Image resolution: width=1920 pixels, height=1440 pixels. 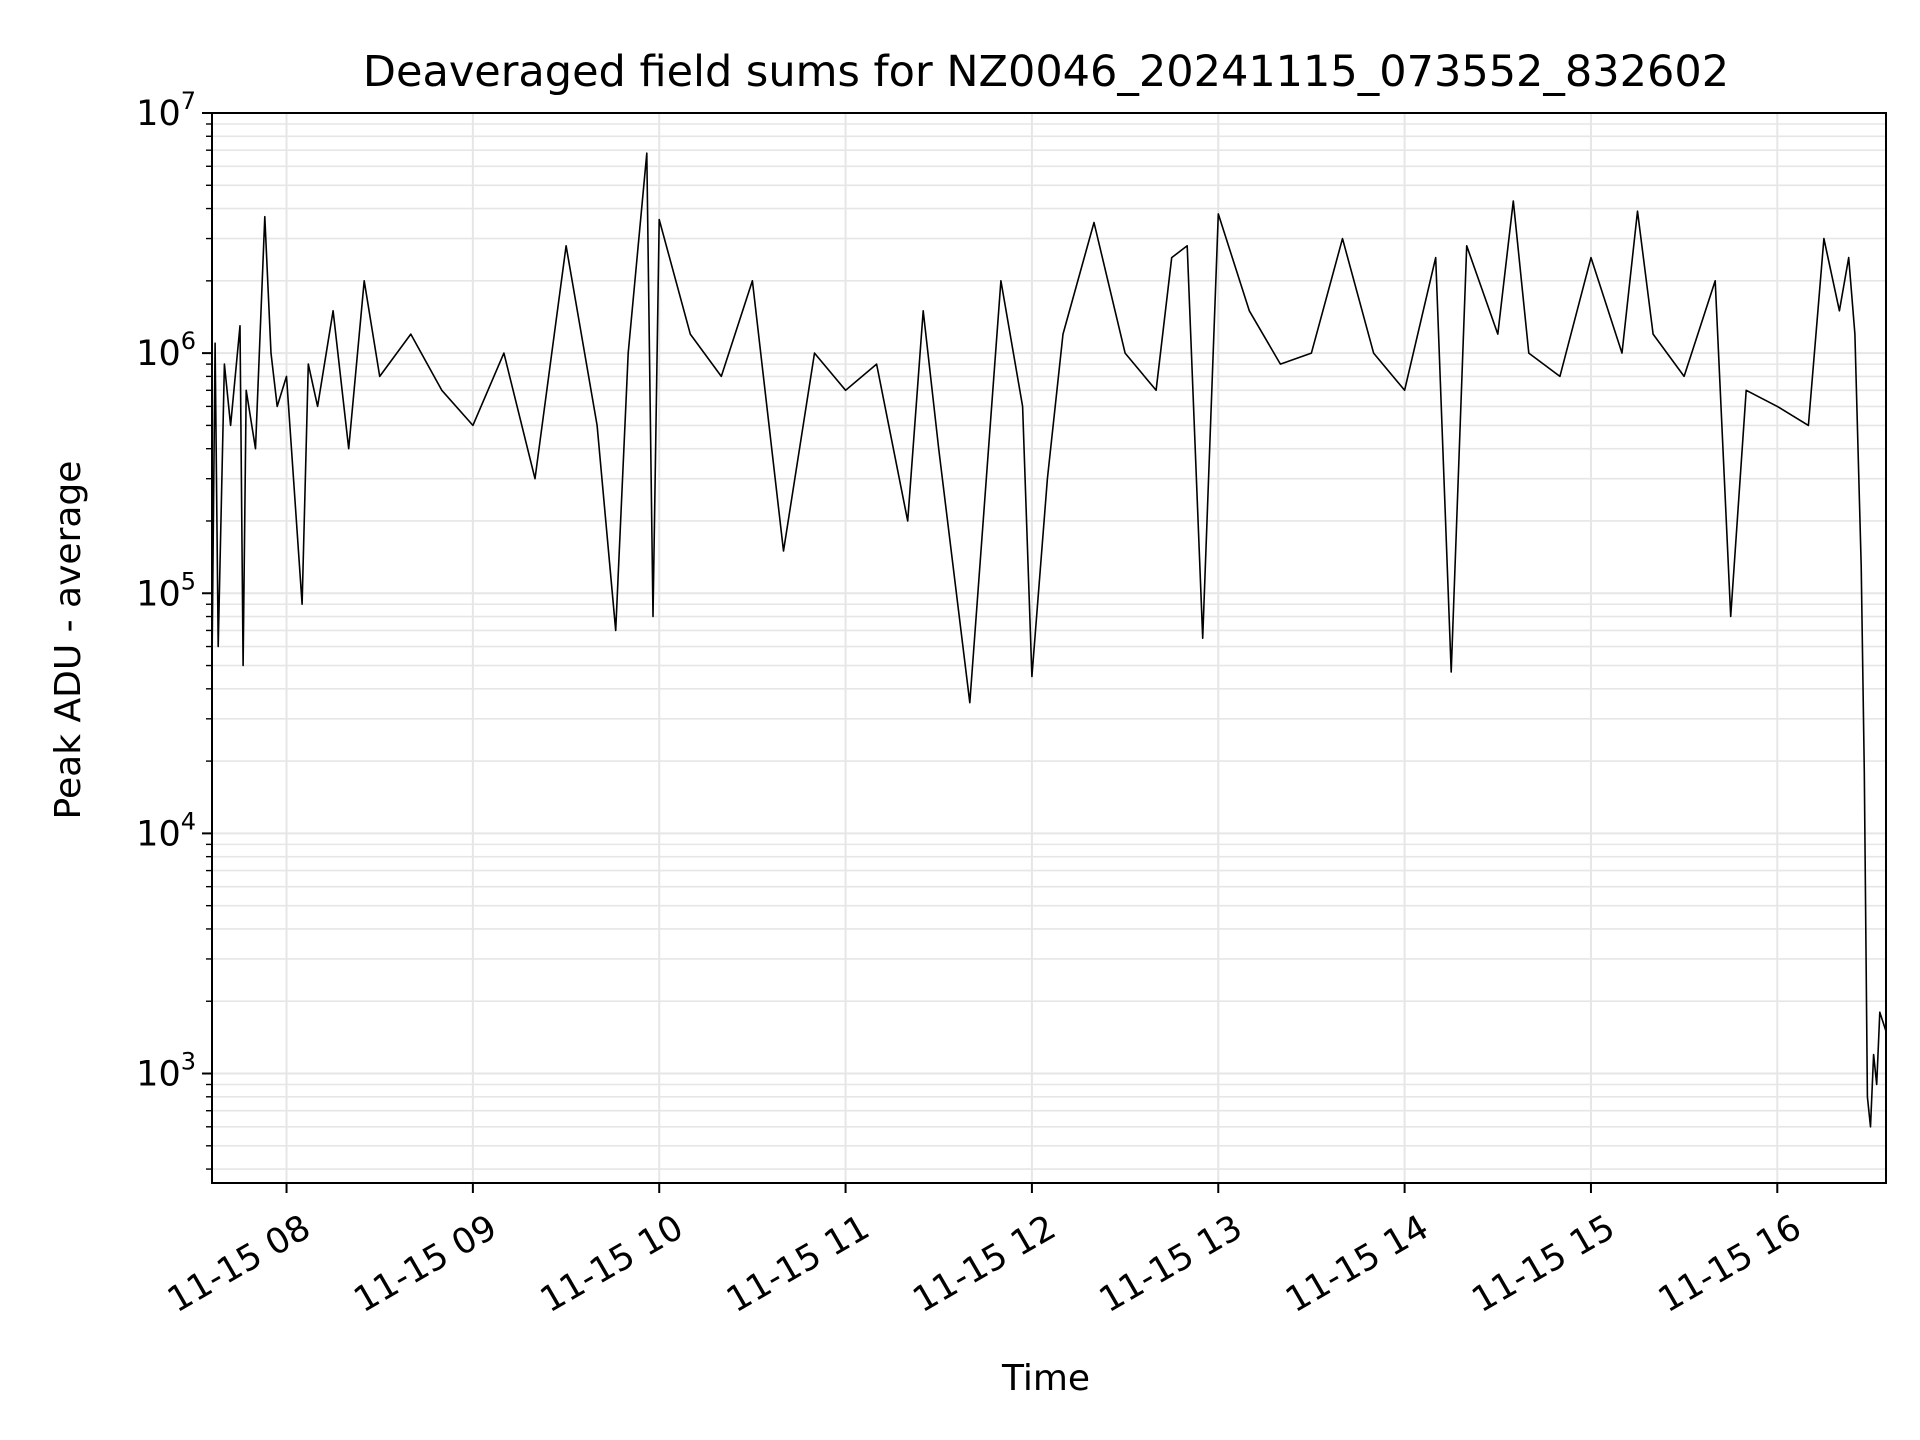 I want to click on y-axis-label: Peak ADU - average, so click(x=68, y=640).